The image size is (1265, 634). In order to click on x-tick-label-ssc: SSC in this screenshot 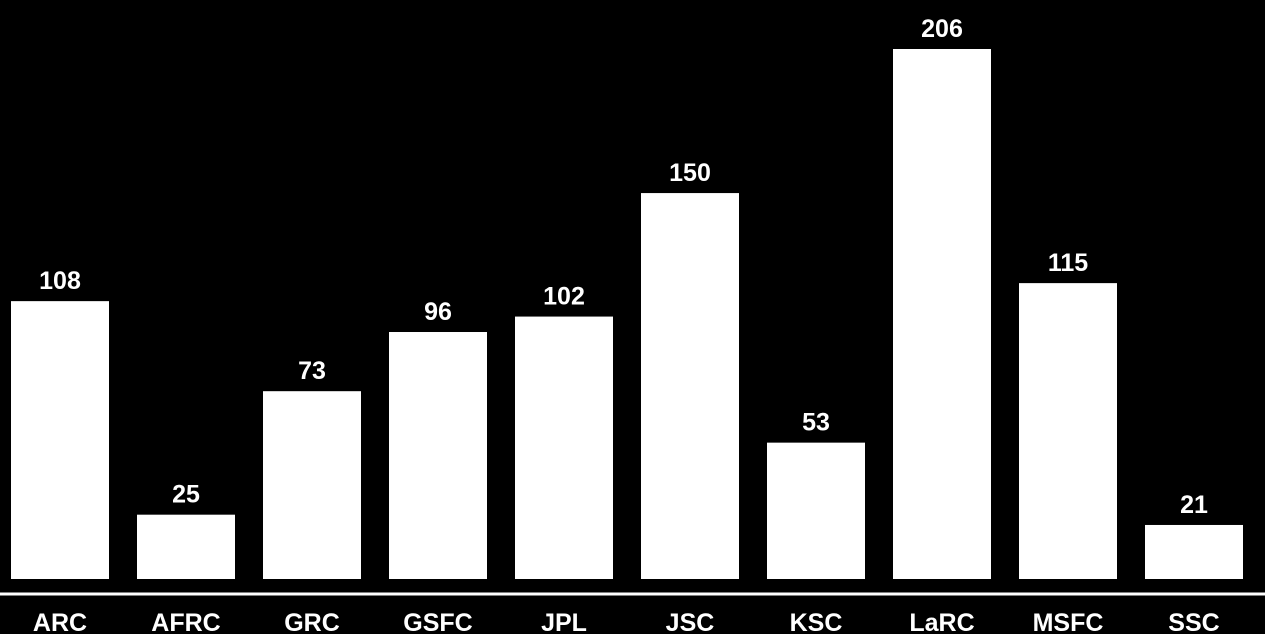, I will do `click(1193, 621)`.